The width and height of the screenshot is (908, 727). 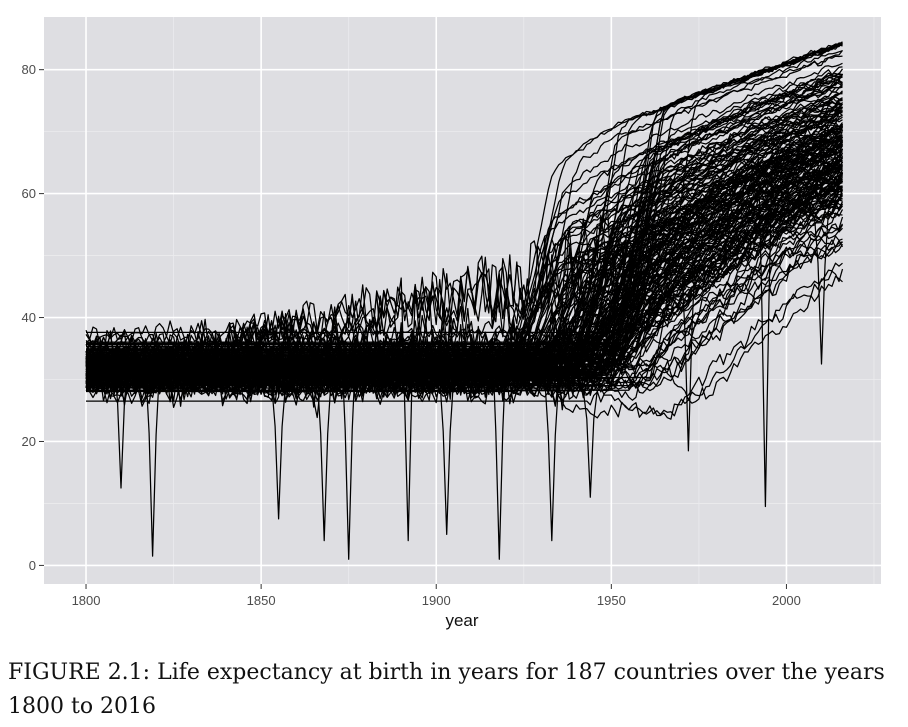 I want to click on x-tick-label: 1950, so click(x=611, y=600).